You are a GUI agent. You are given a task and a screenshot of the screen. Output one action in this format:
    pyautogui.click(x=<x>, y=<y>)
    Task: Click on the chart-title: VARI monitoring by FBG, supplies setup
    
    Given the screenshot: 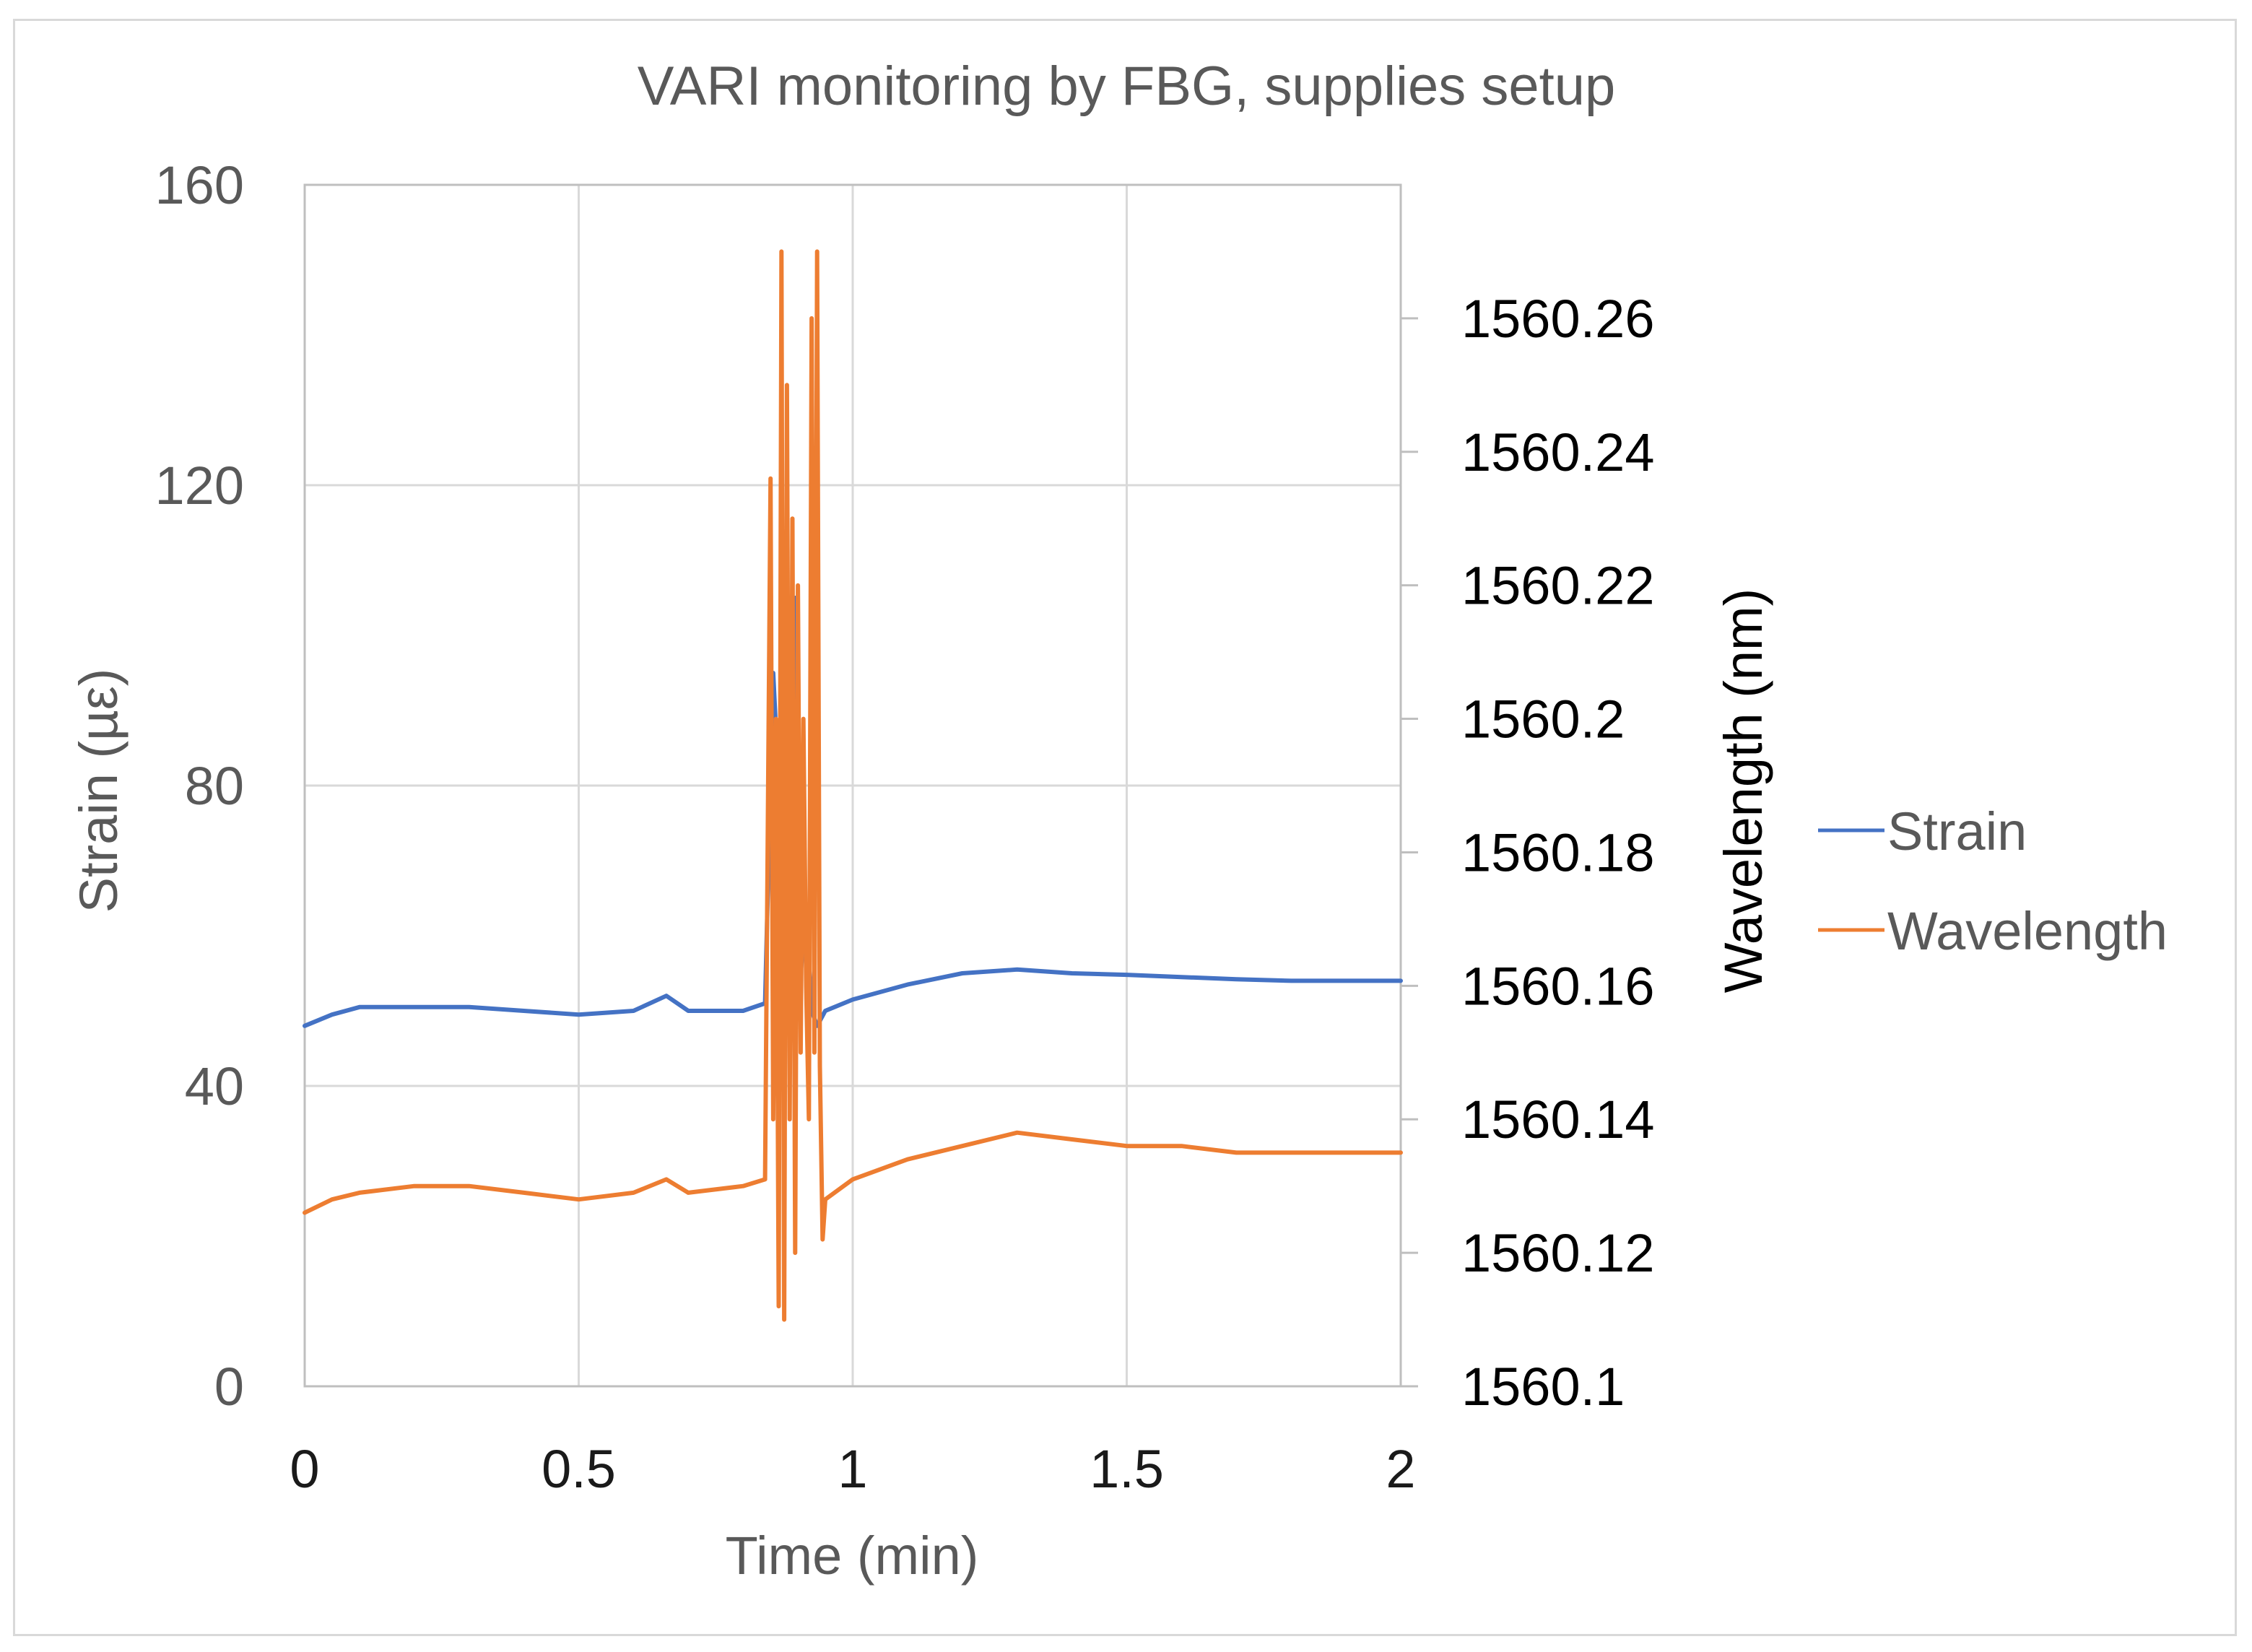 What is the action you would take?
    pyautogui.click(x=1127, y=86)
    